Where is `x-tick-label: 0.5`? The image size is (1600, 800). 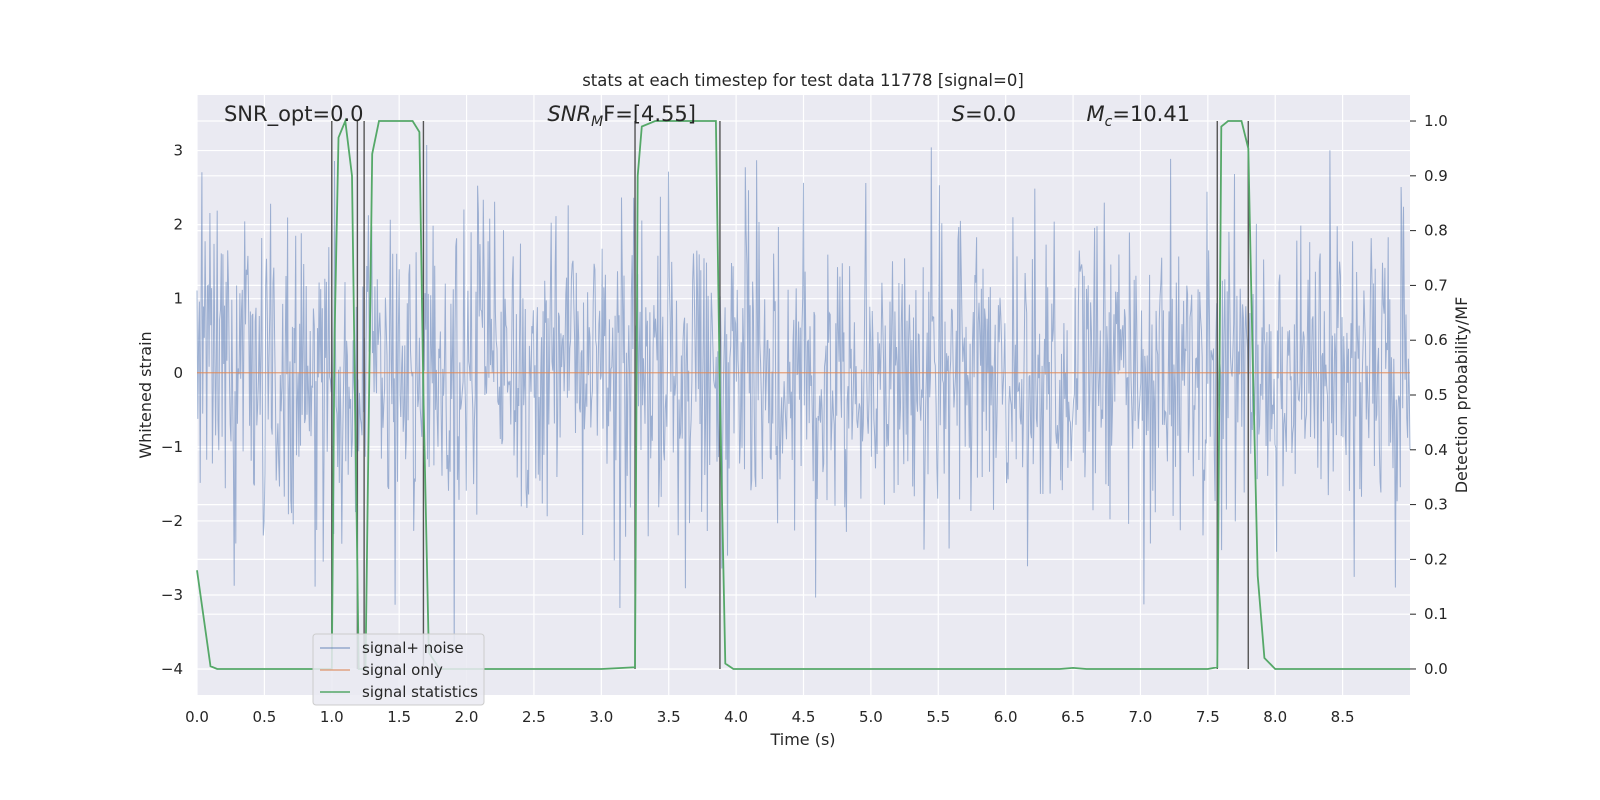
x-tick-label: 0.5 is located at coordinates (264, 717).